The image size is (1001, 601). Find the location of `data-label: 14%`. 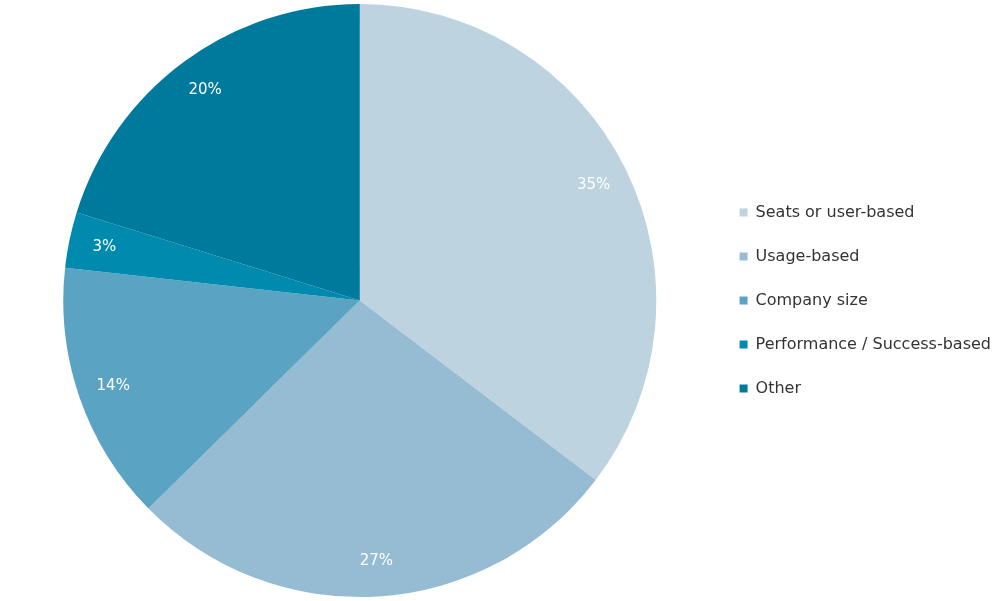

data-label: 14% is located at coordinates (113, 384).